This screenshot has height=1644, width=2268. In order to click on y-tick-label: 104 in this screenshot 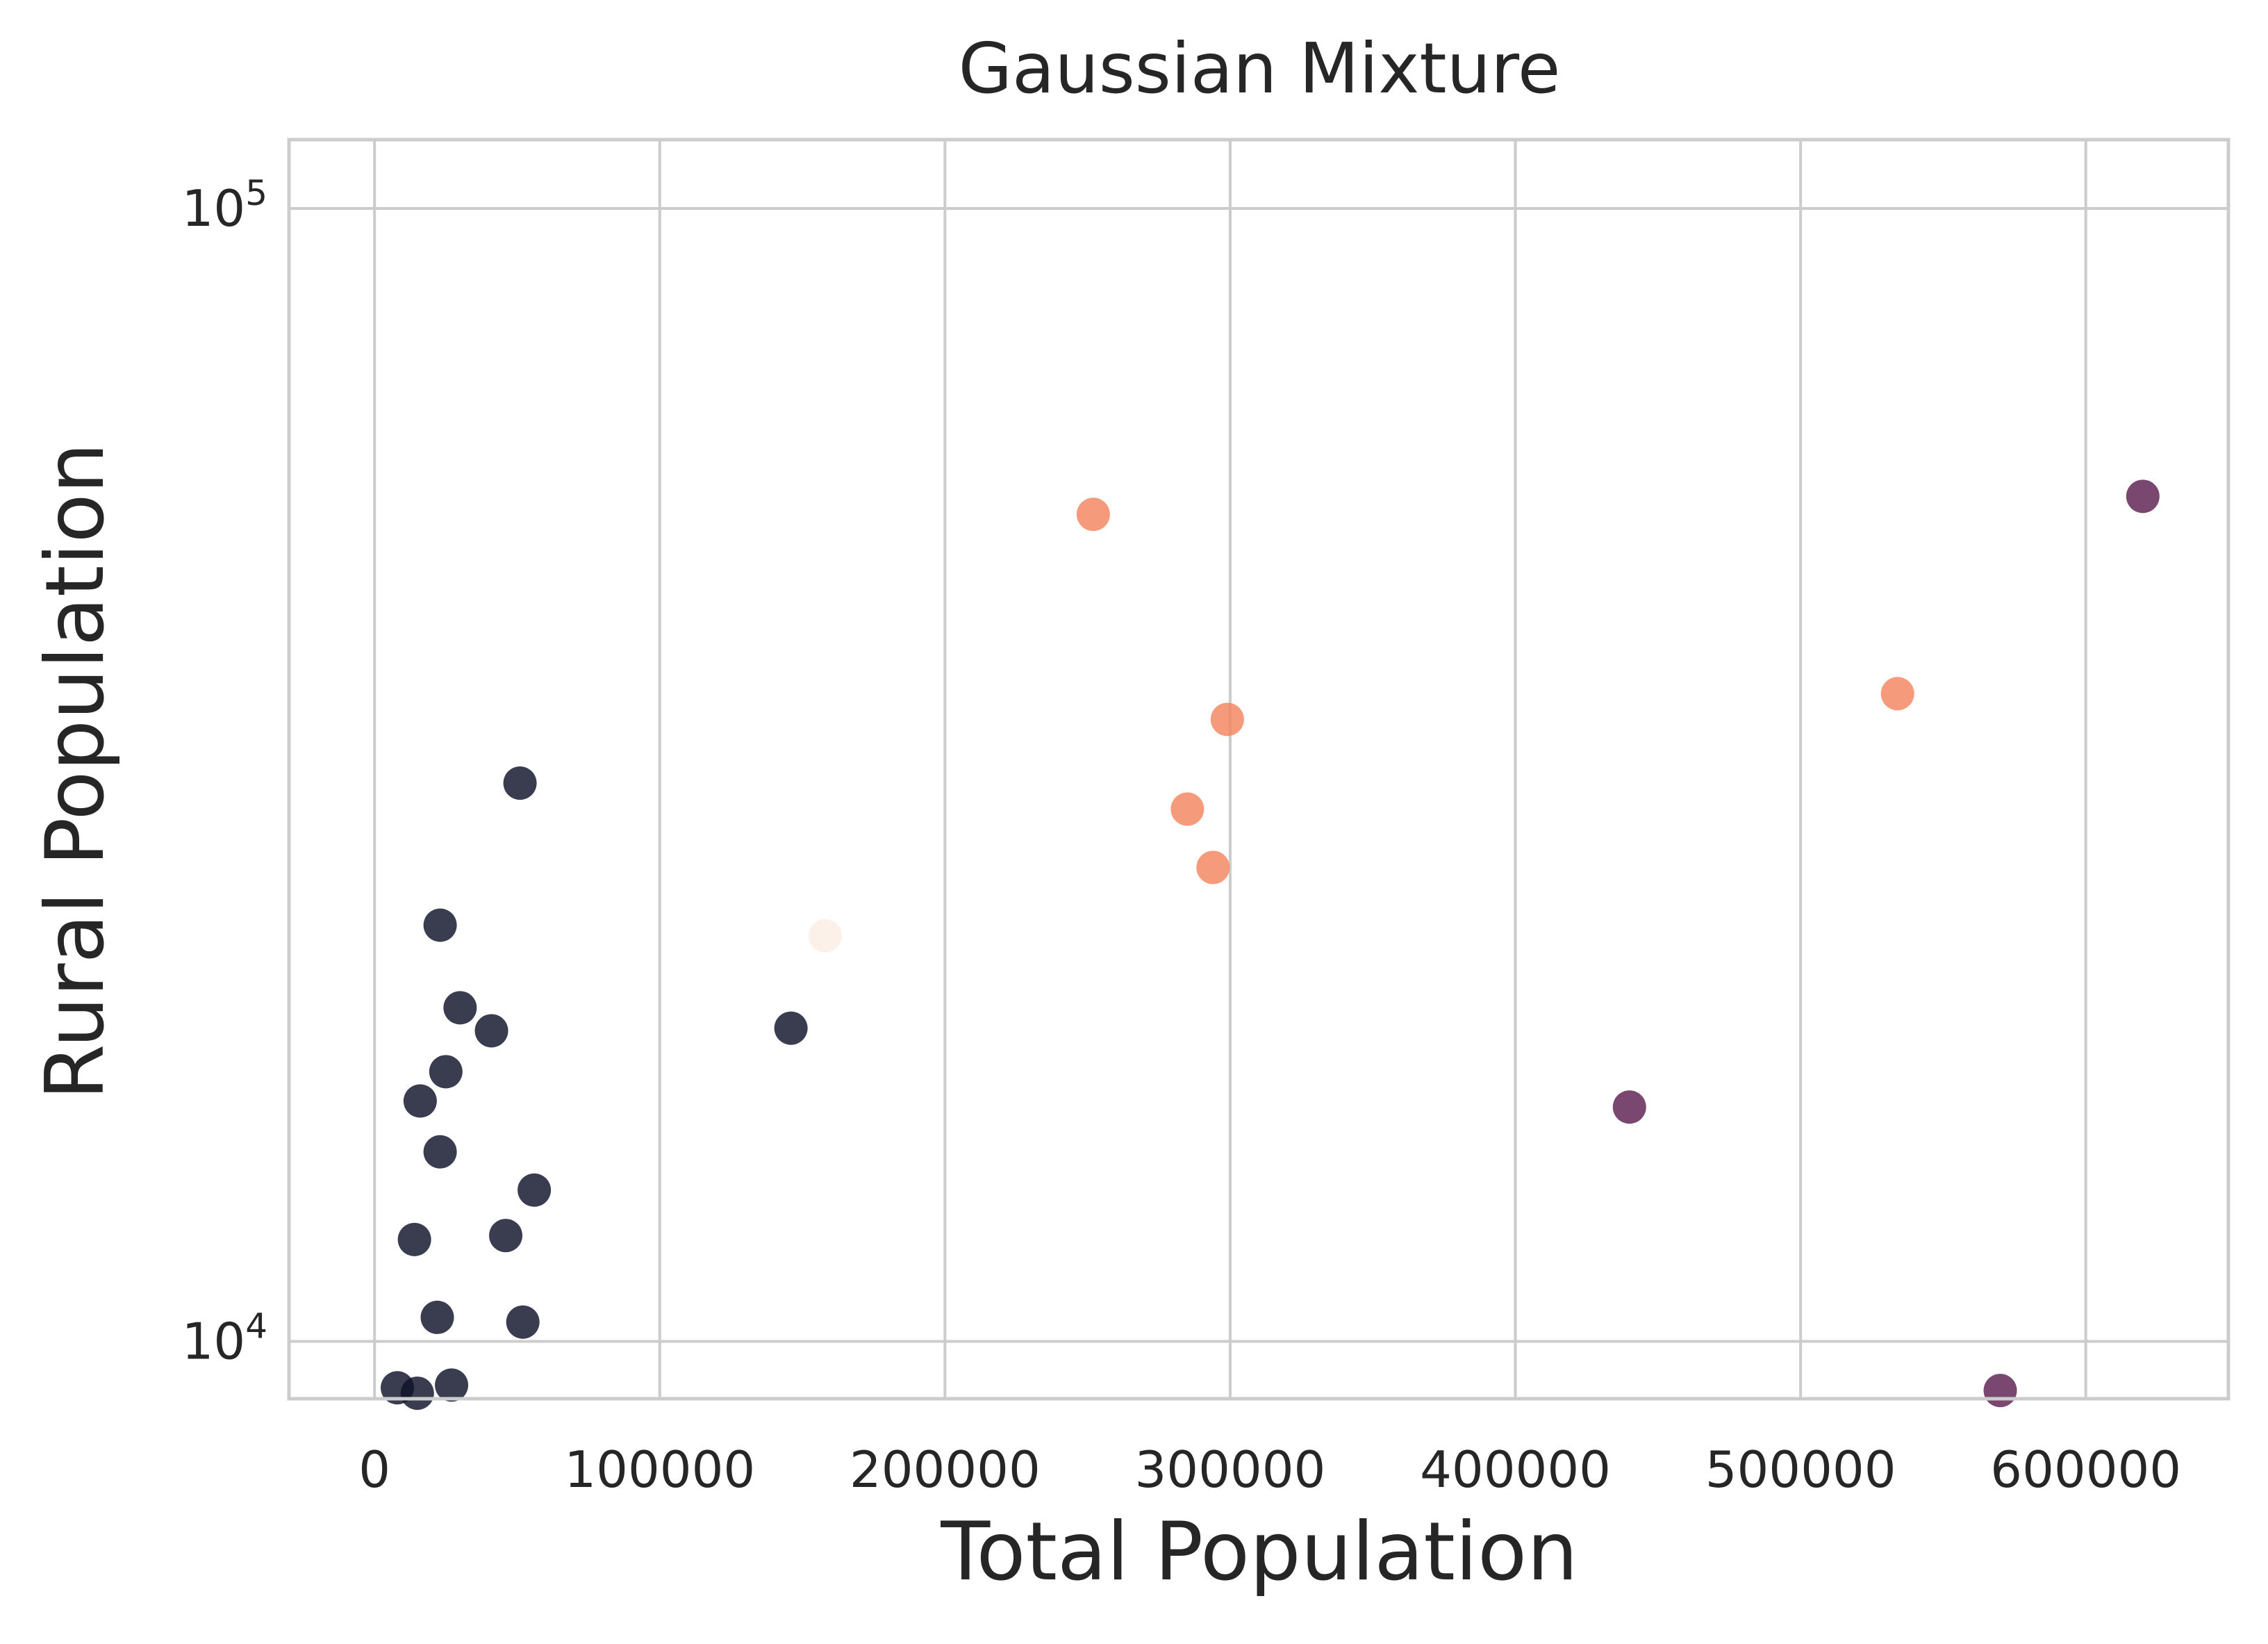, I will do `click(224, 1338)`.